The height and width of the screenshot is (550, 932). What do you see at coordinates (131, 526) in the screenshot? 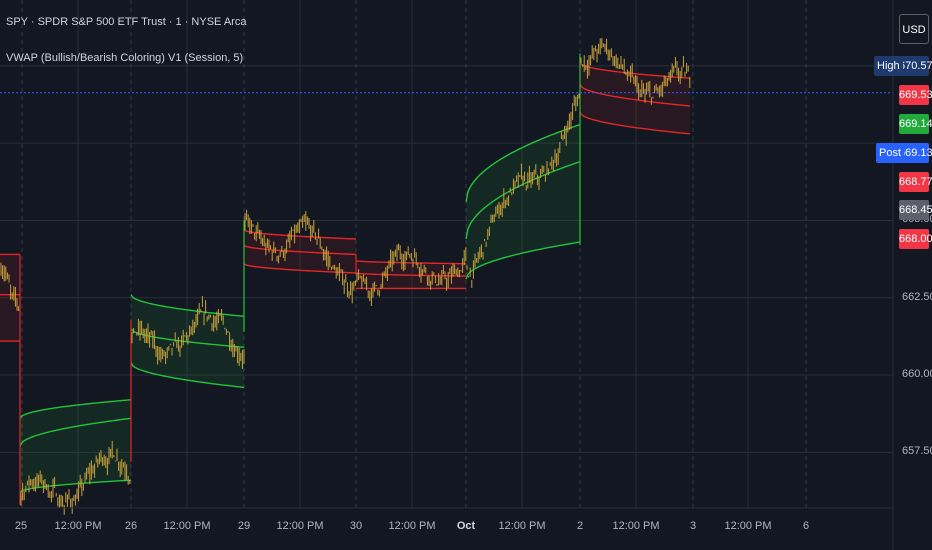
I see `time-axis-label: 26` at bounding box center [131, 526].